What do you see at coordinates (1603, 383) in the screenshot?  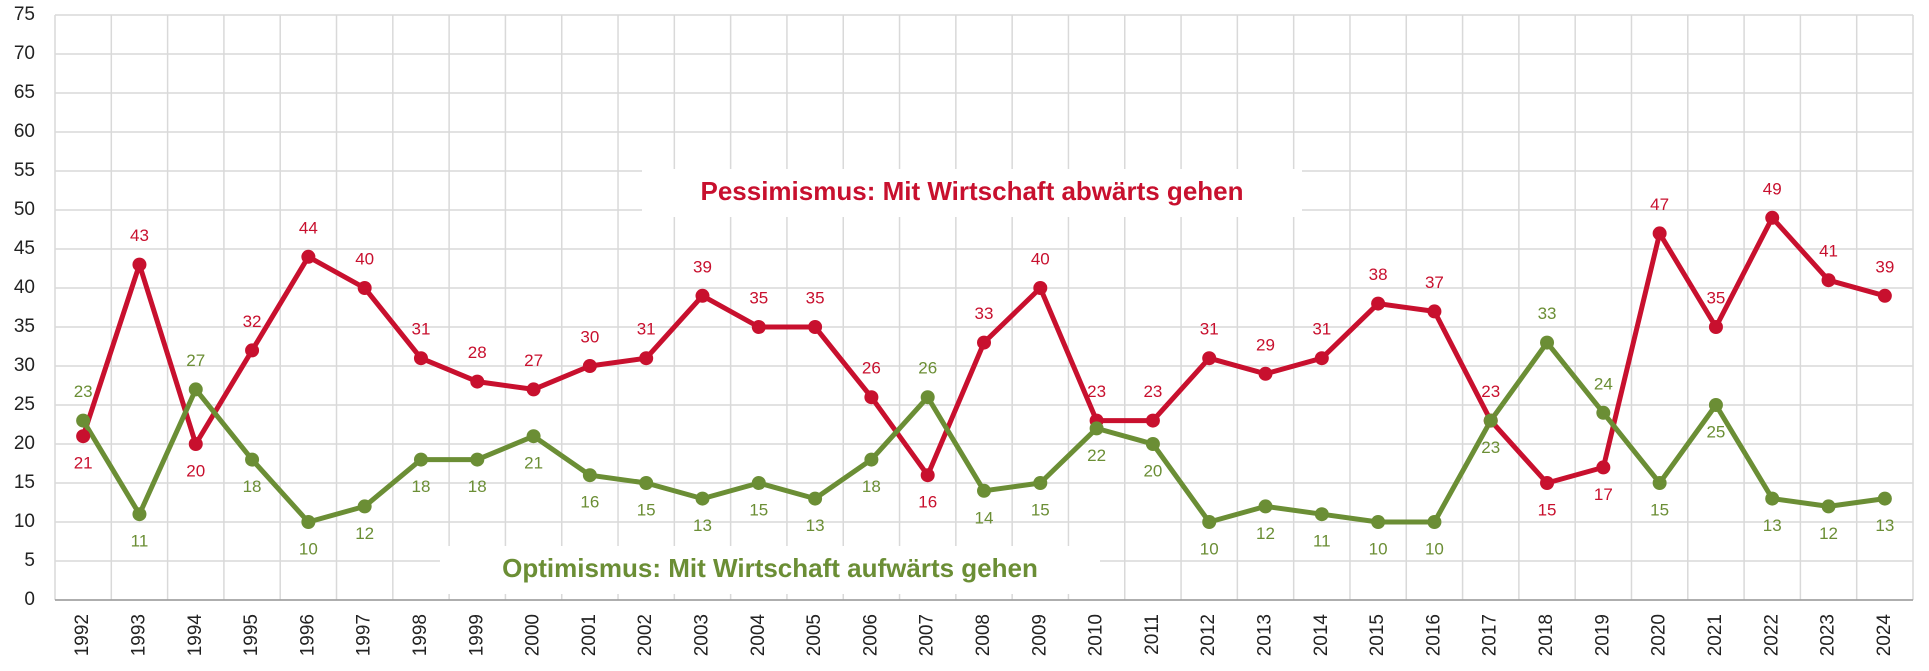 I see `data-label: 24` at bounding box center [1603, 383].